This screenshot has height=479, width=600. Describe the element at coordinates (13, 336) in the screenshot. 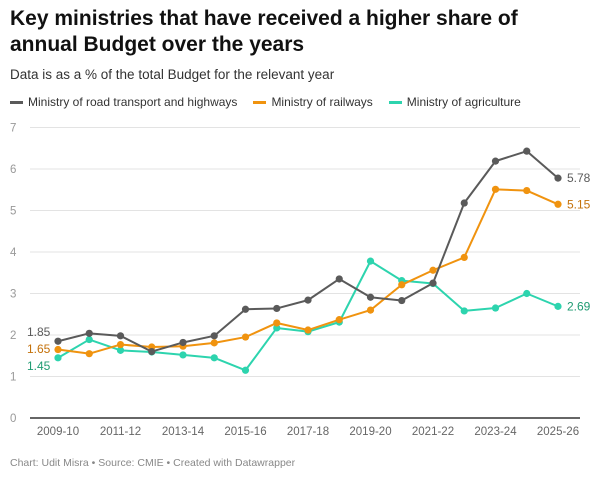

I see `y-tick-label: 2` at that location.